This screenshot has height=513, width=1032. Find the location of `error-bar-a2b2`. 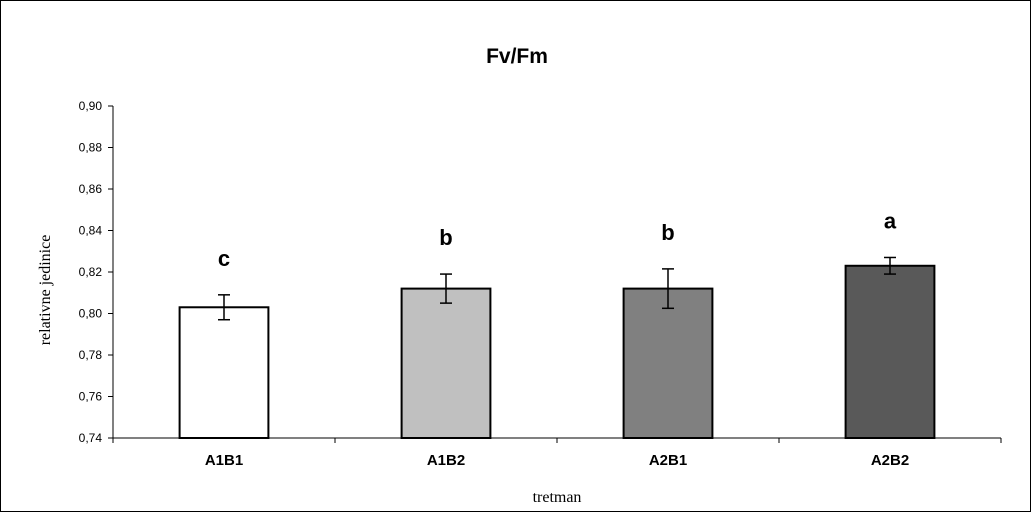

error-bar-a2b2 is located at coordinates (890, 265).